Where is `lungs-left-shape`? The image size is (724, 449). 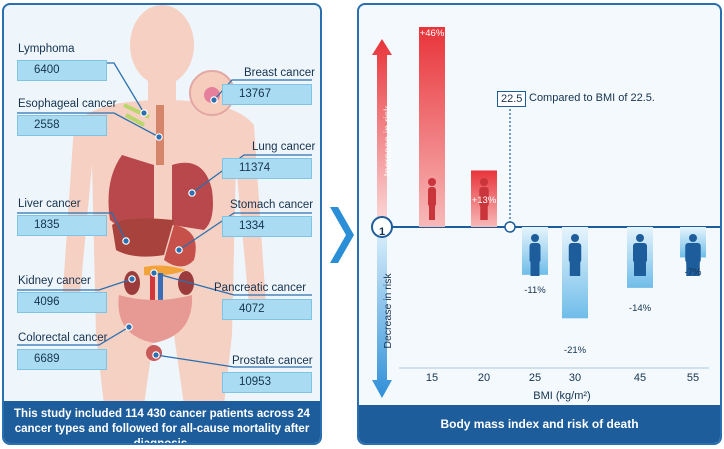
lungs-left-shape is located at coordinates (131, 192).